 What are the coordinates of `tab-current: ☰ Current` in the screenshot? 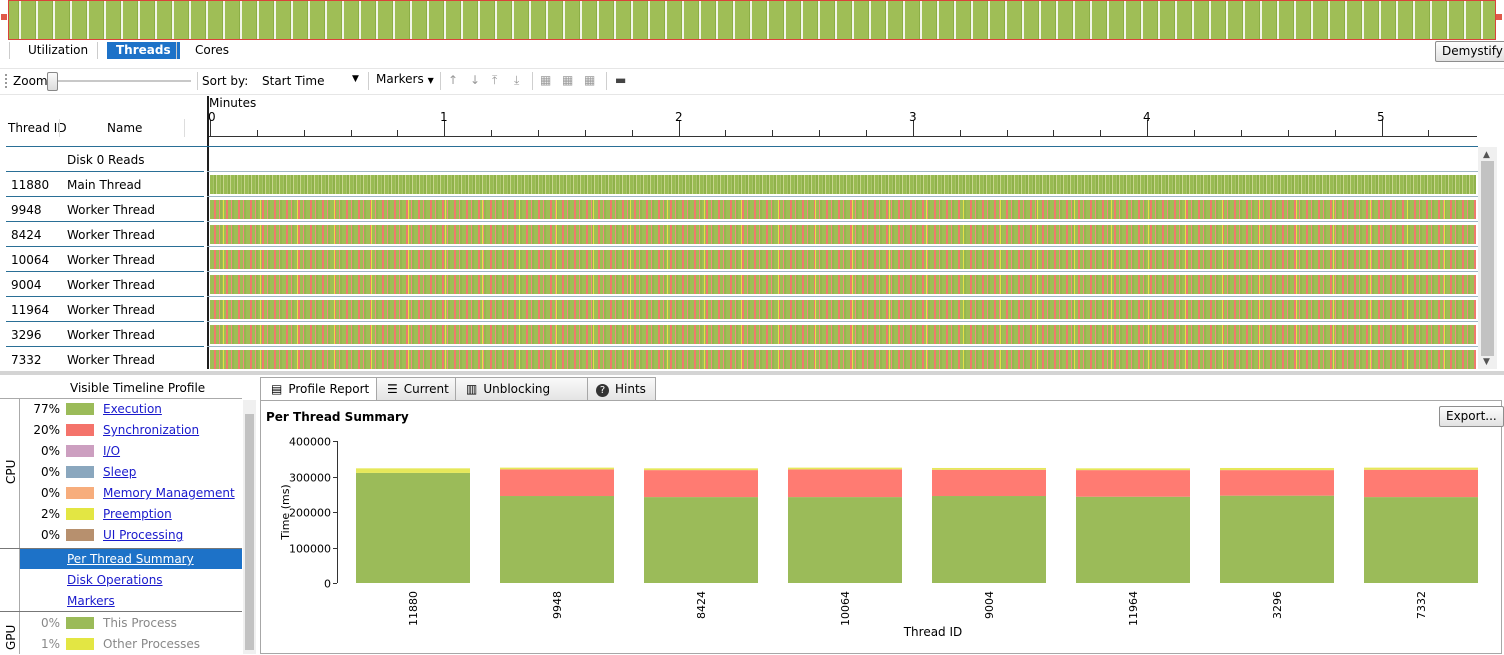 It's located at (416, 388).